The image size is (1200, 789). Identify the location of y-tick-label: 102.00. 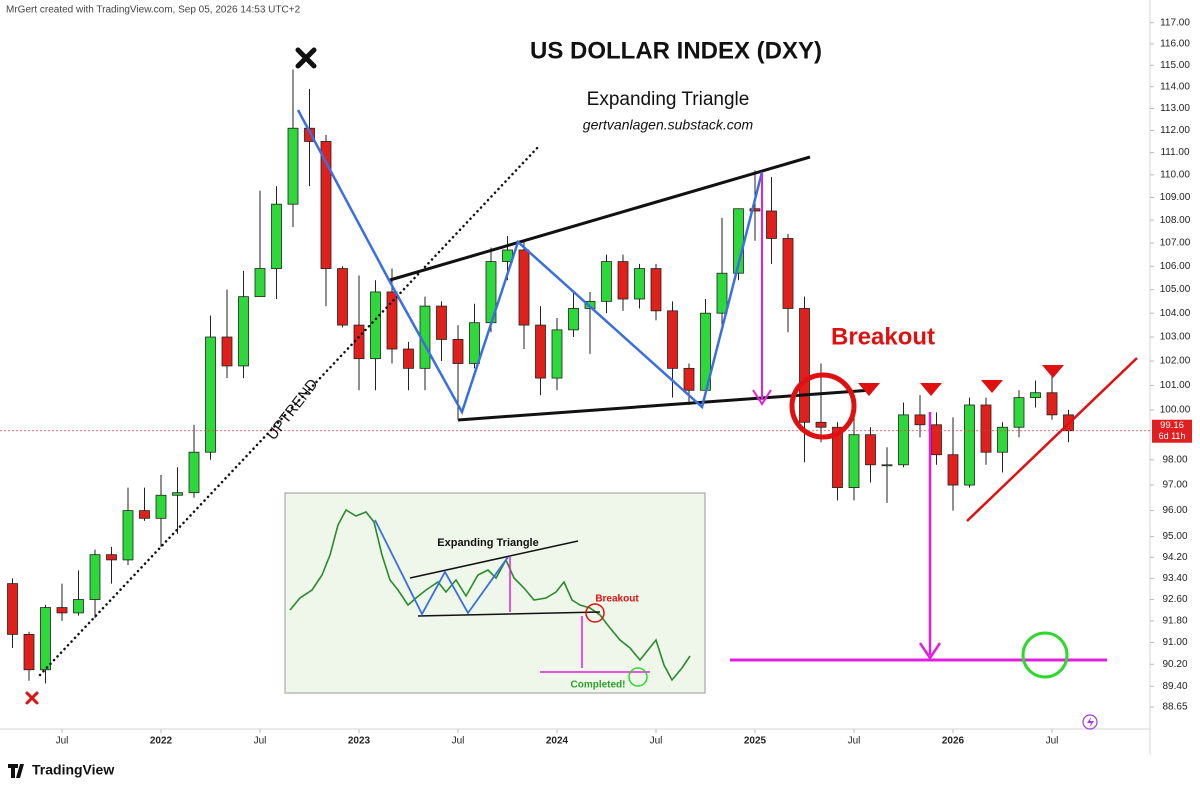
(1175, 361).